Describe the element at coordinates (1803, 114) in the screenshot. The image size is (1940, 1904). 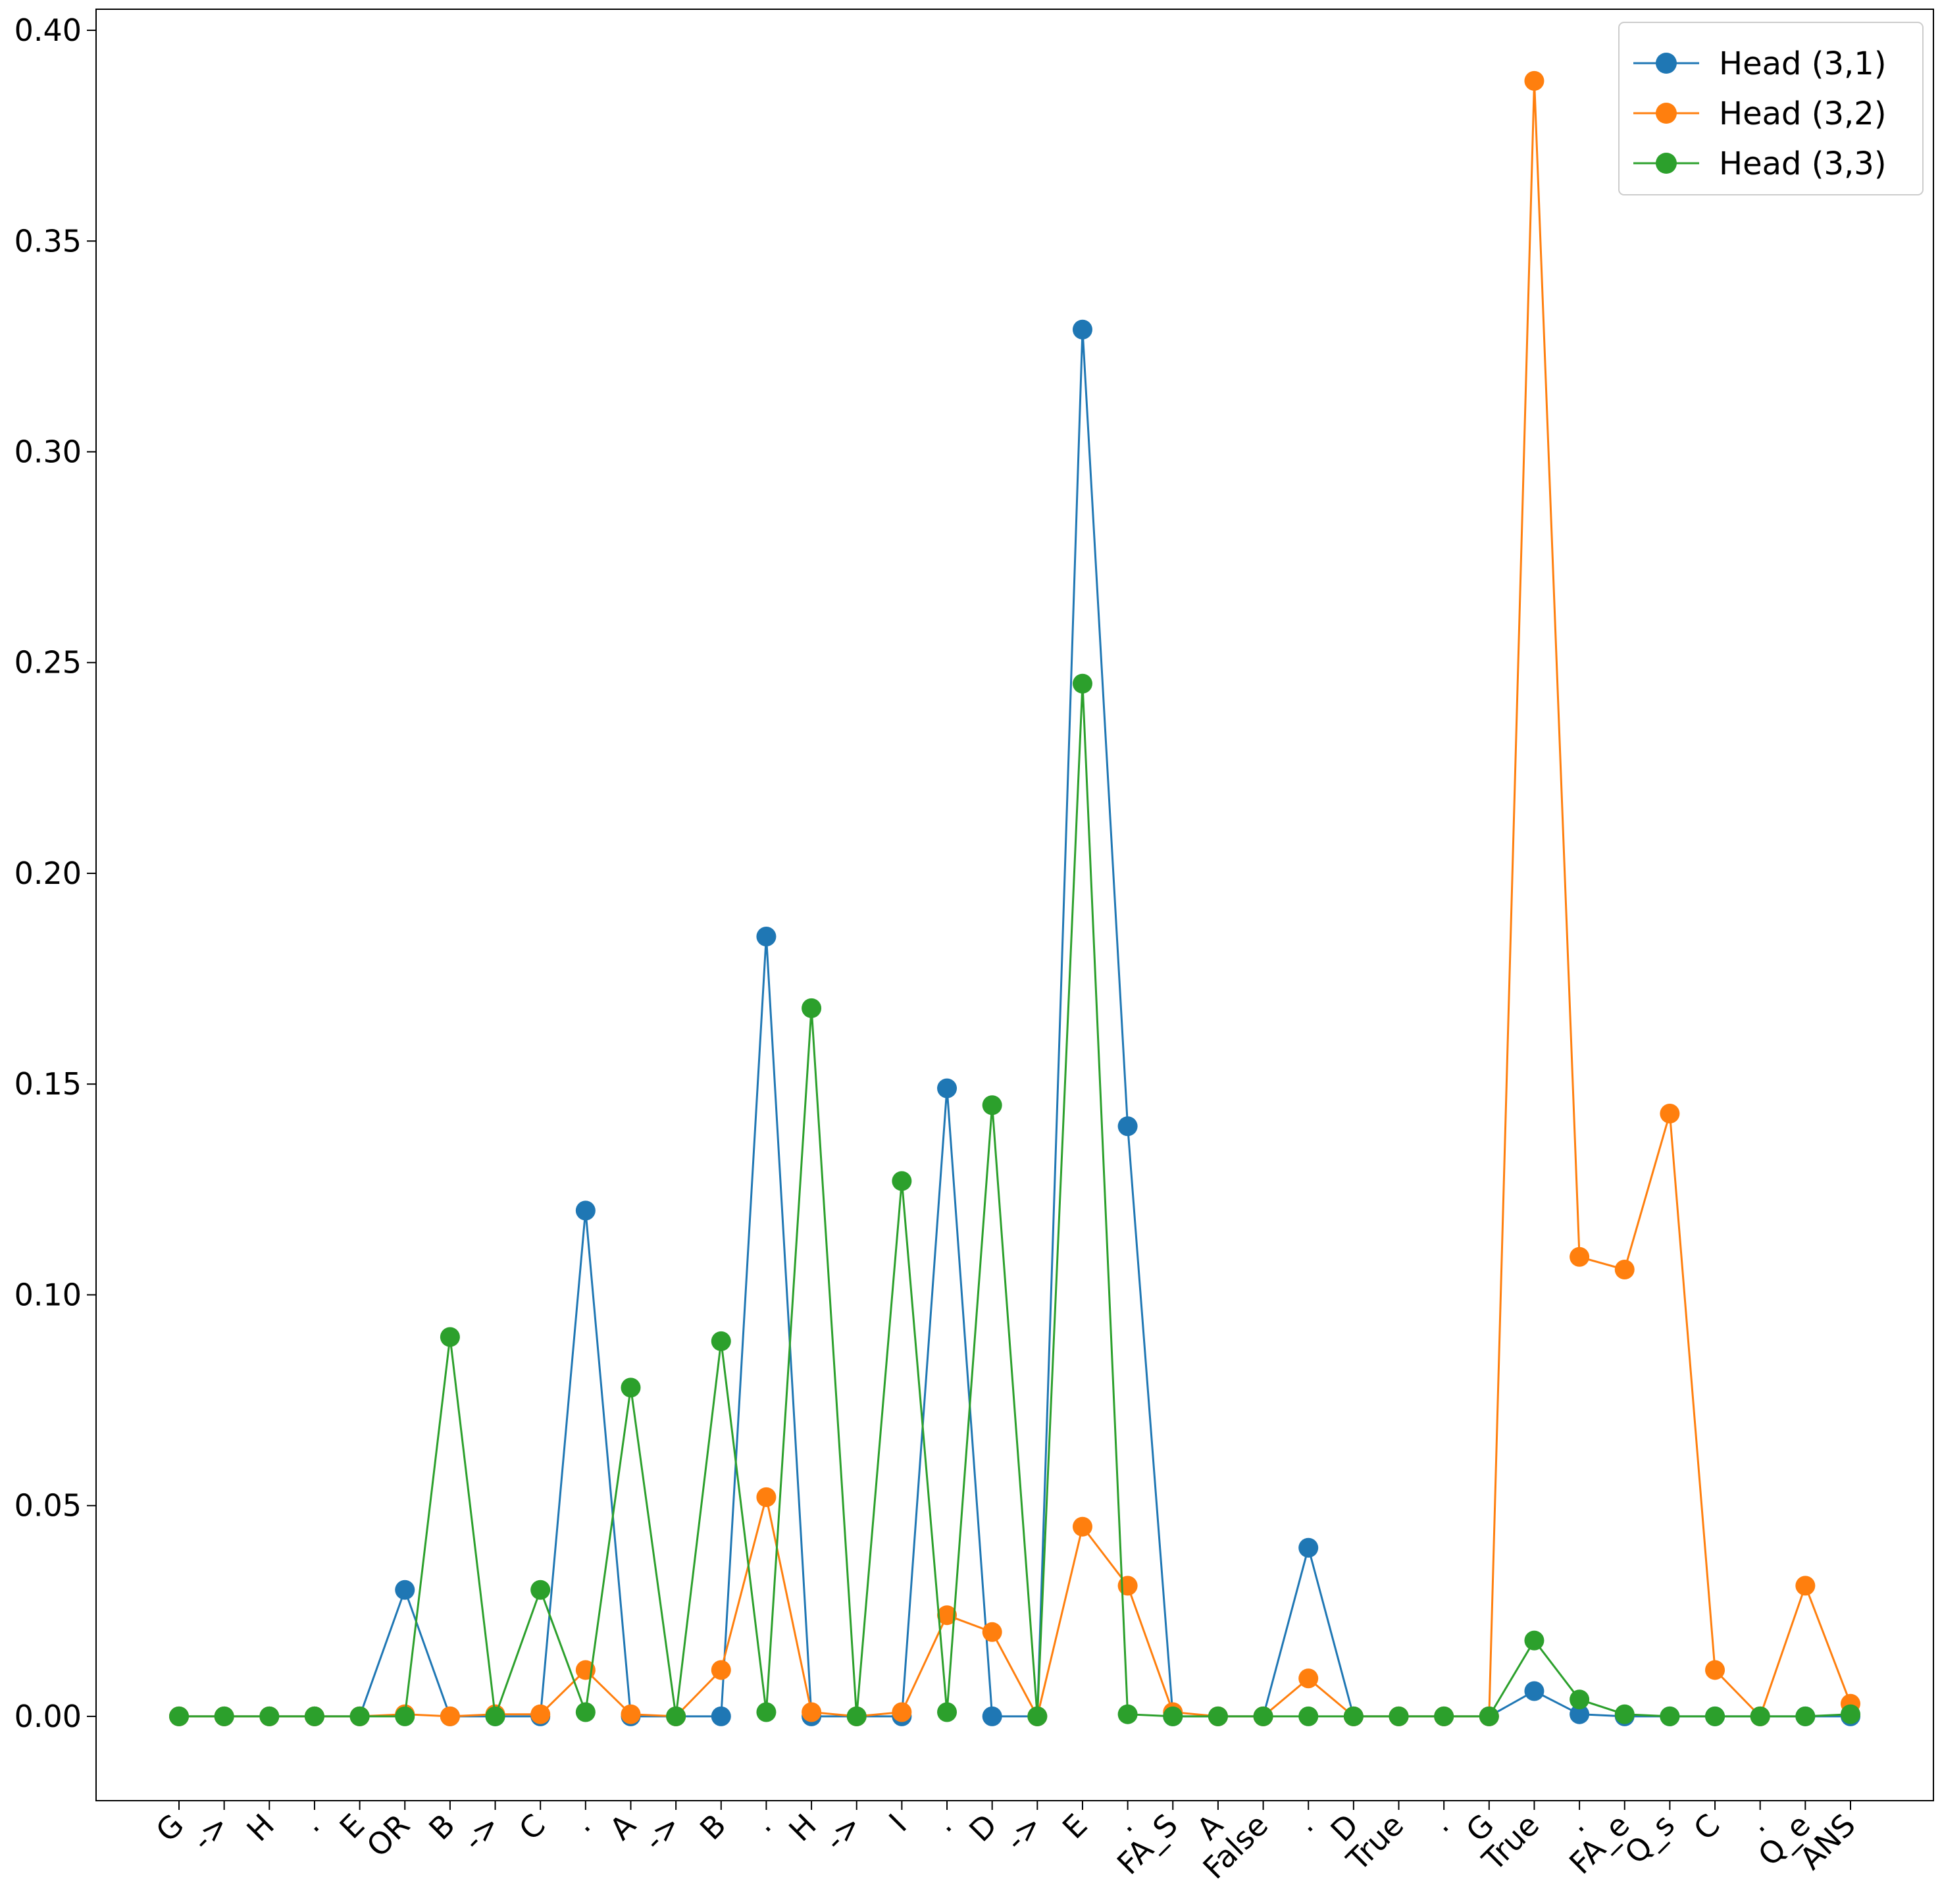
I see `legend-label-2: Head (3,2)` at that location.